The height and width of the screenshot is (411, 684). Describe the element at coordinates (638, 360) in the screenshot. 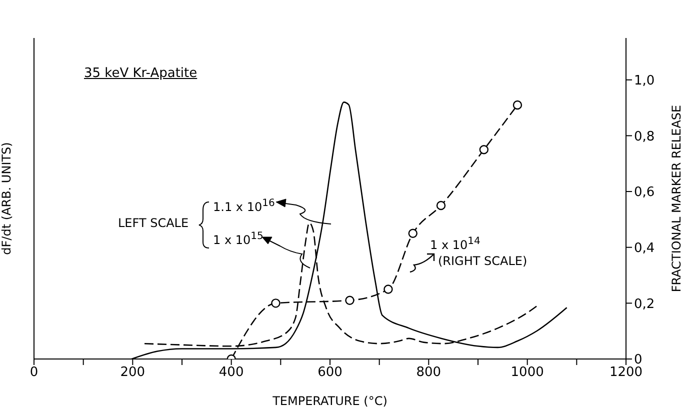

I see `y2-tick-label: 0` at that location.